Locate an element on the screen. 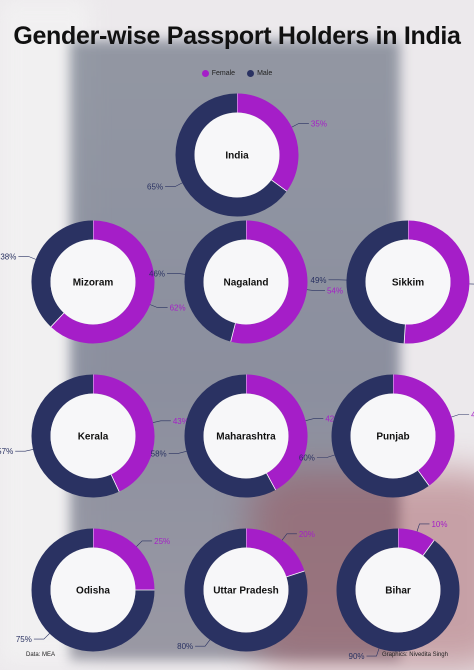 The height and width of the screenshot is (670, 474). region-label-mizoram: Mizoram is located at coordinates (93, 283).